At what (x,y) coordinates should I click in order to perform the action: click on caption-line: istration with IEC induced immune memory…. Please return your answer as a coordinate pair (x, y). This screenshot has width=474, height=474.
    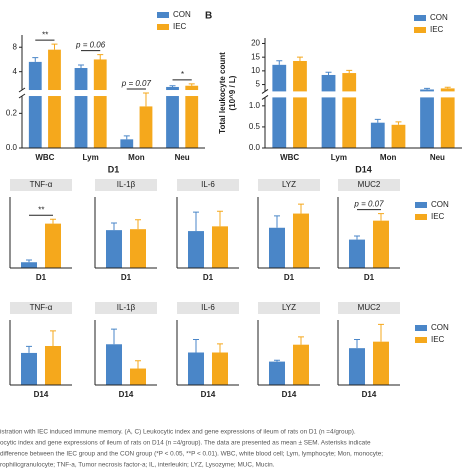
    Looking at the image, I should click on (178, 432).